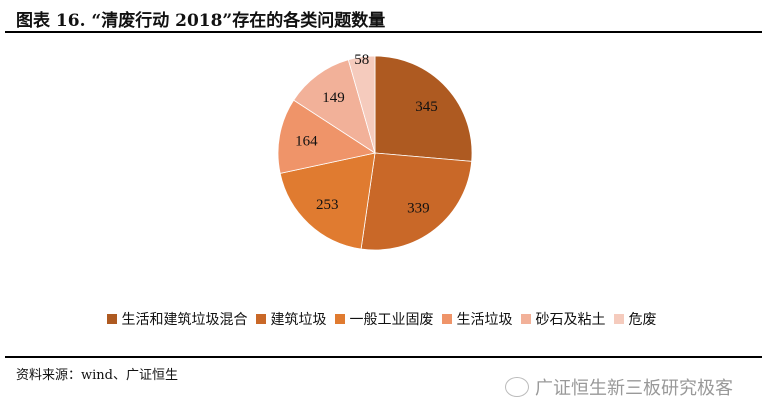 The height and width of the screenshot is (420, 767). I want to click on legend-item: 砂石及粘土, so click(563, 319).